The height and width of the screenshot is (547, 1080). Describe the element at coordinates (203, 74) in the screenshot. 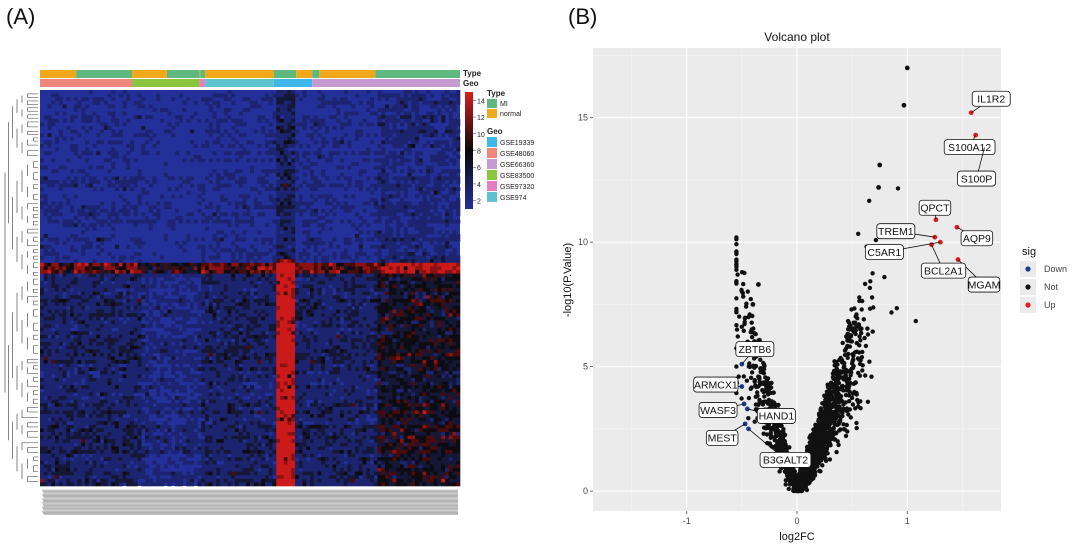

I see `type-segment` at that location.